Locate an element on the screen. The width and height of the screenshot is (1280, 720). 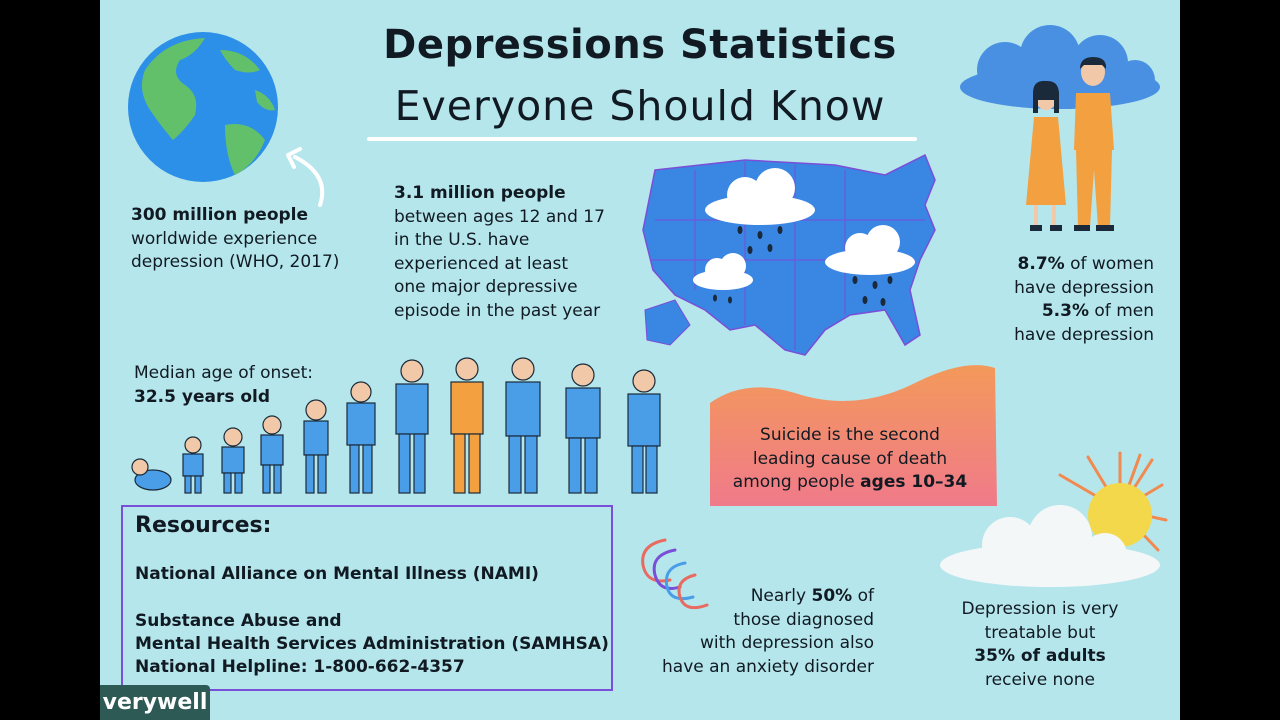
swirl-illustration is located at coordinates (675, 574).